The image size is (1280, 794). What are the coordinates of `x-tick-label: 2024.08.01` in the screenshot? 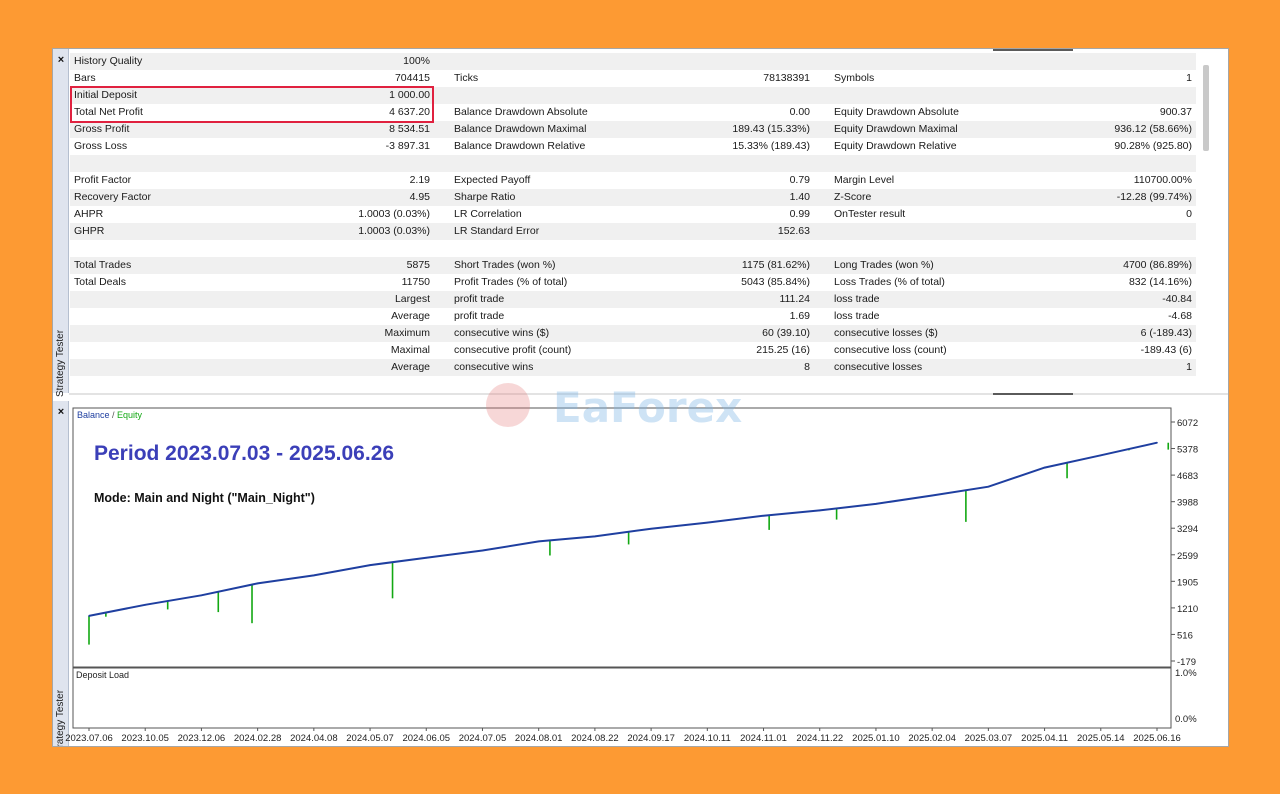 It's located at (539, 738).